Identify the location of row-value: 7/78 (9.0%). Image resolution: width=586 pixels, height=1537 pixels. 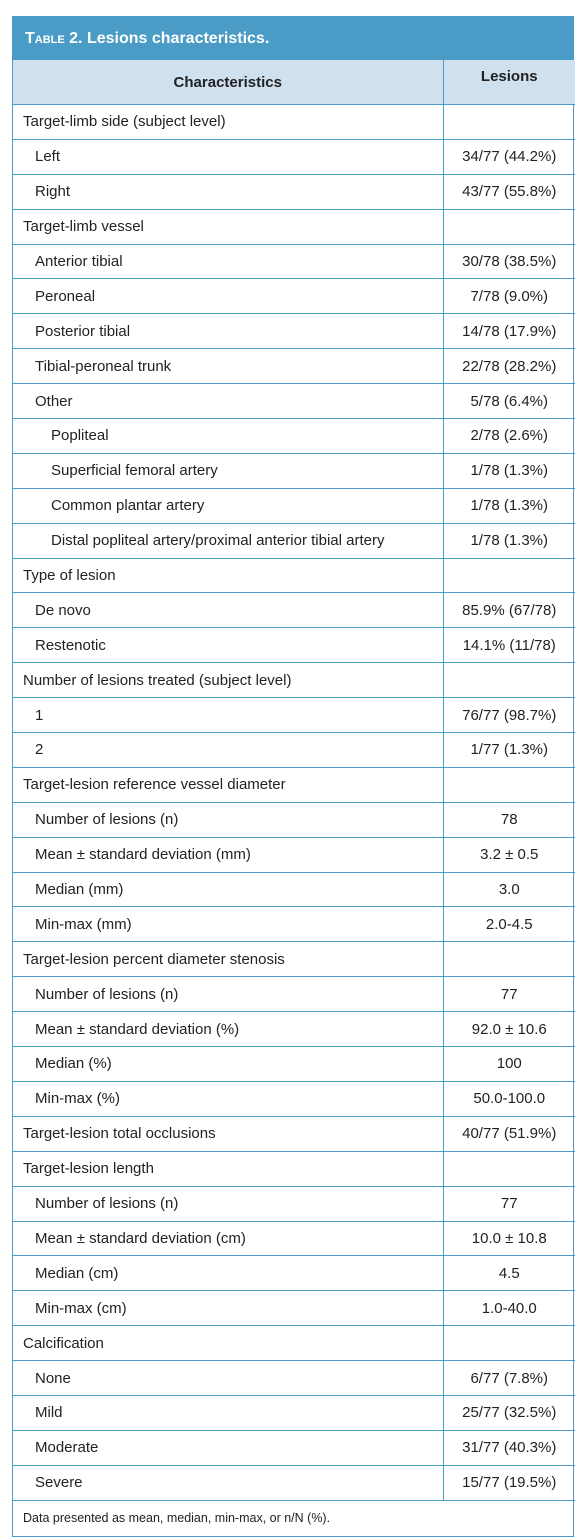
(509, 296).